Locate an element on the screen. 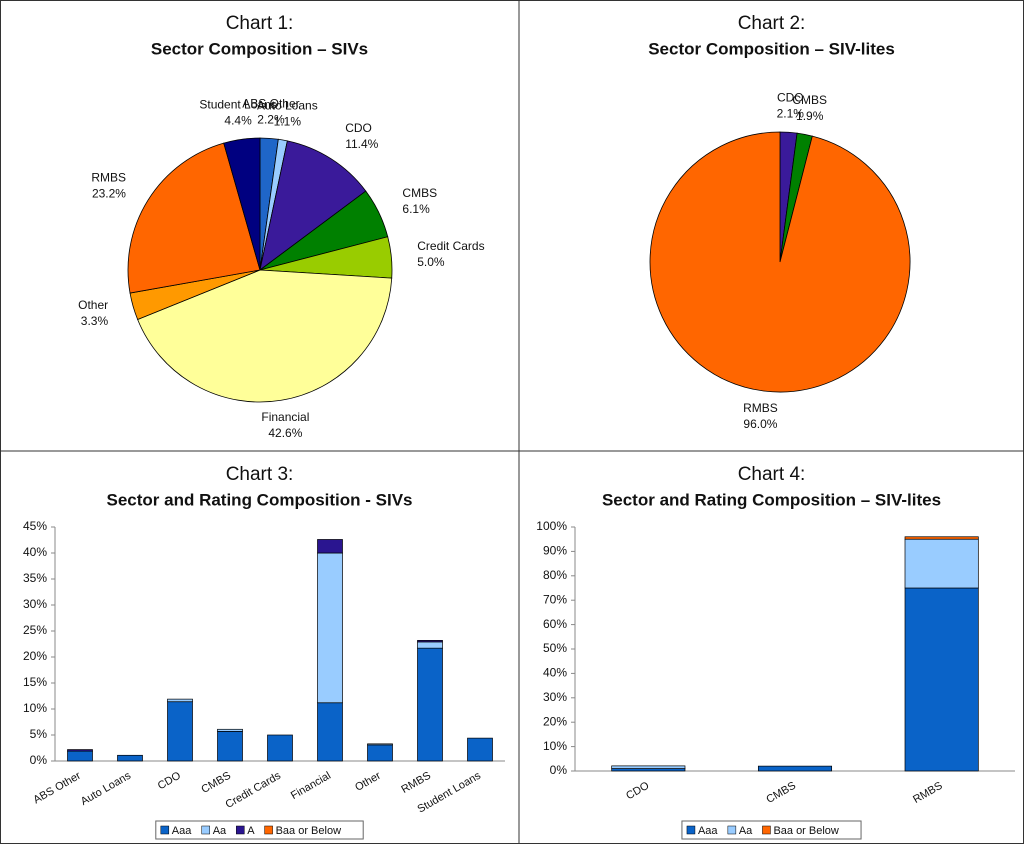 This screenshot has height=844, width=1024. slice-label: Auto Loans is located at coordinates (287, 106).